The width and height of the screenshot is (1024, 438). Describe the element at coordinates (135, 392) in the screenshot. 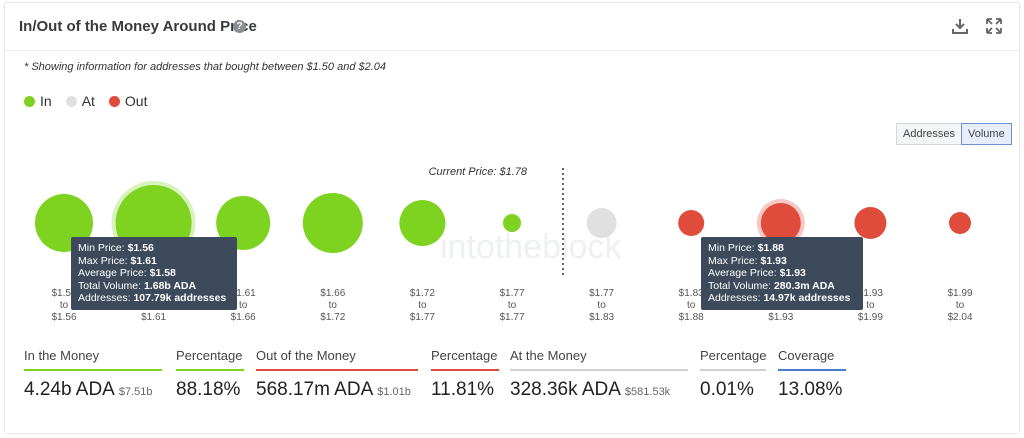

I see `stat-sub-value: $7.51b` at that location.